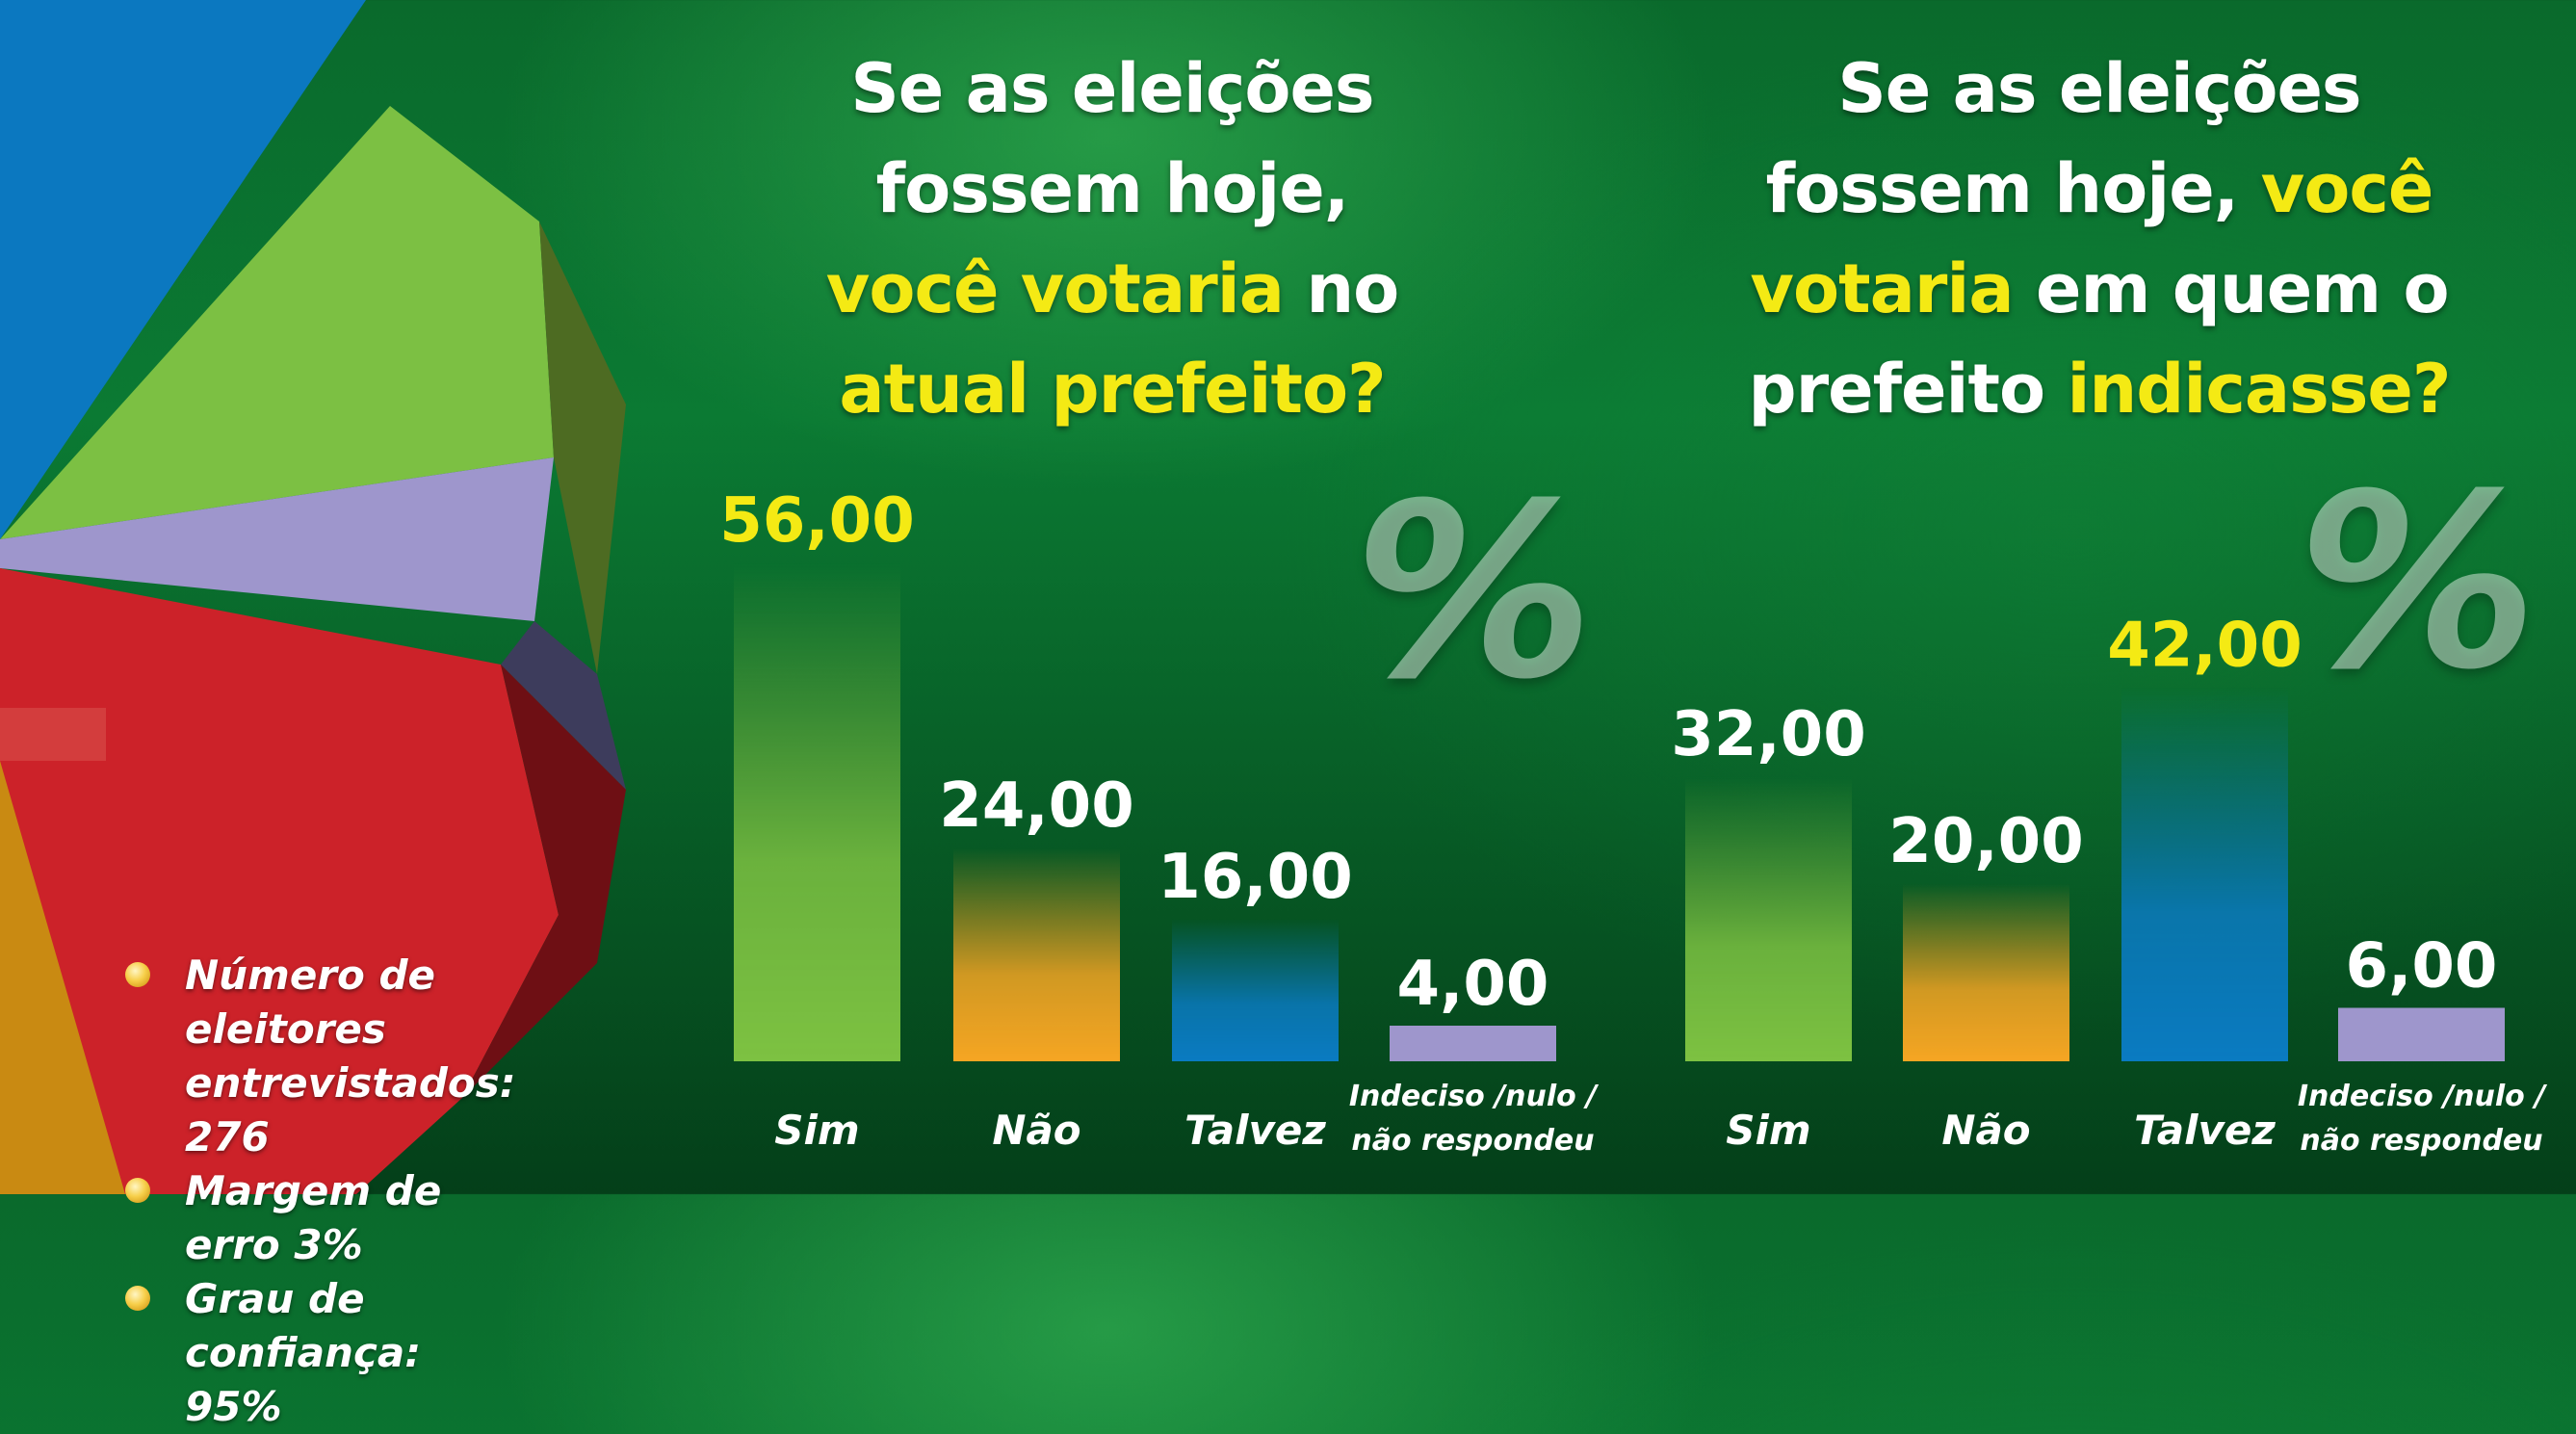 The width and height of the screenshot is (2576, 1434). Describe the element at coordinates (1036, 806) in the screenshot. I see `value-label-nao: 24,00` at that location.